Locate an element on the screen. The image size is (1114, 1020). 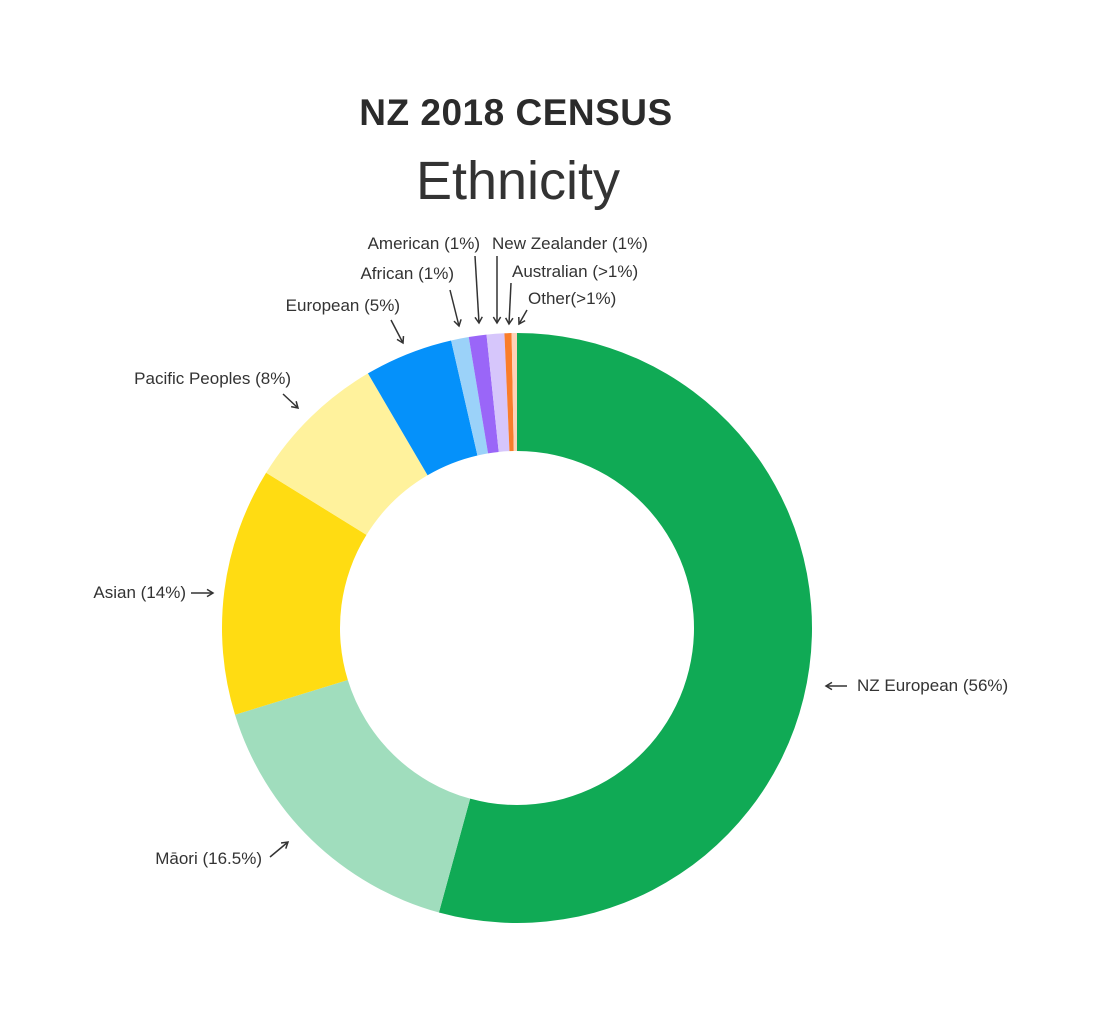
arrowhead-pacific-peoples is located at coordinates (295, 405).